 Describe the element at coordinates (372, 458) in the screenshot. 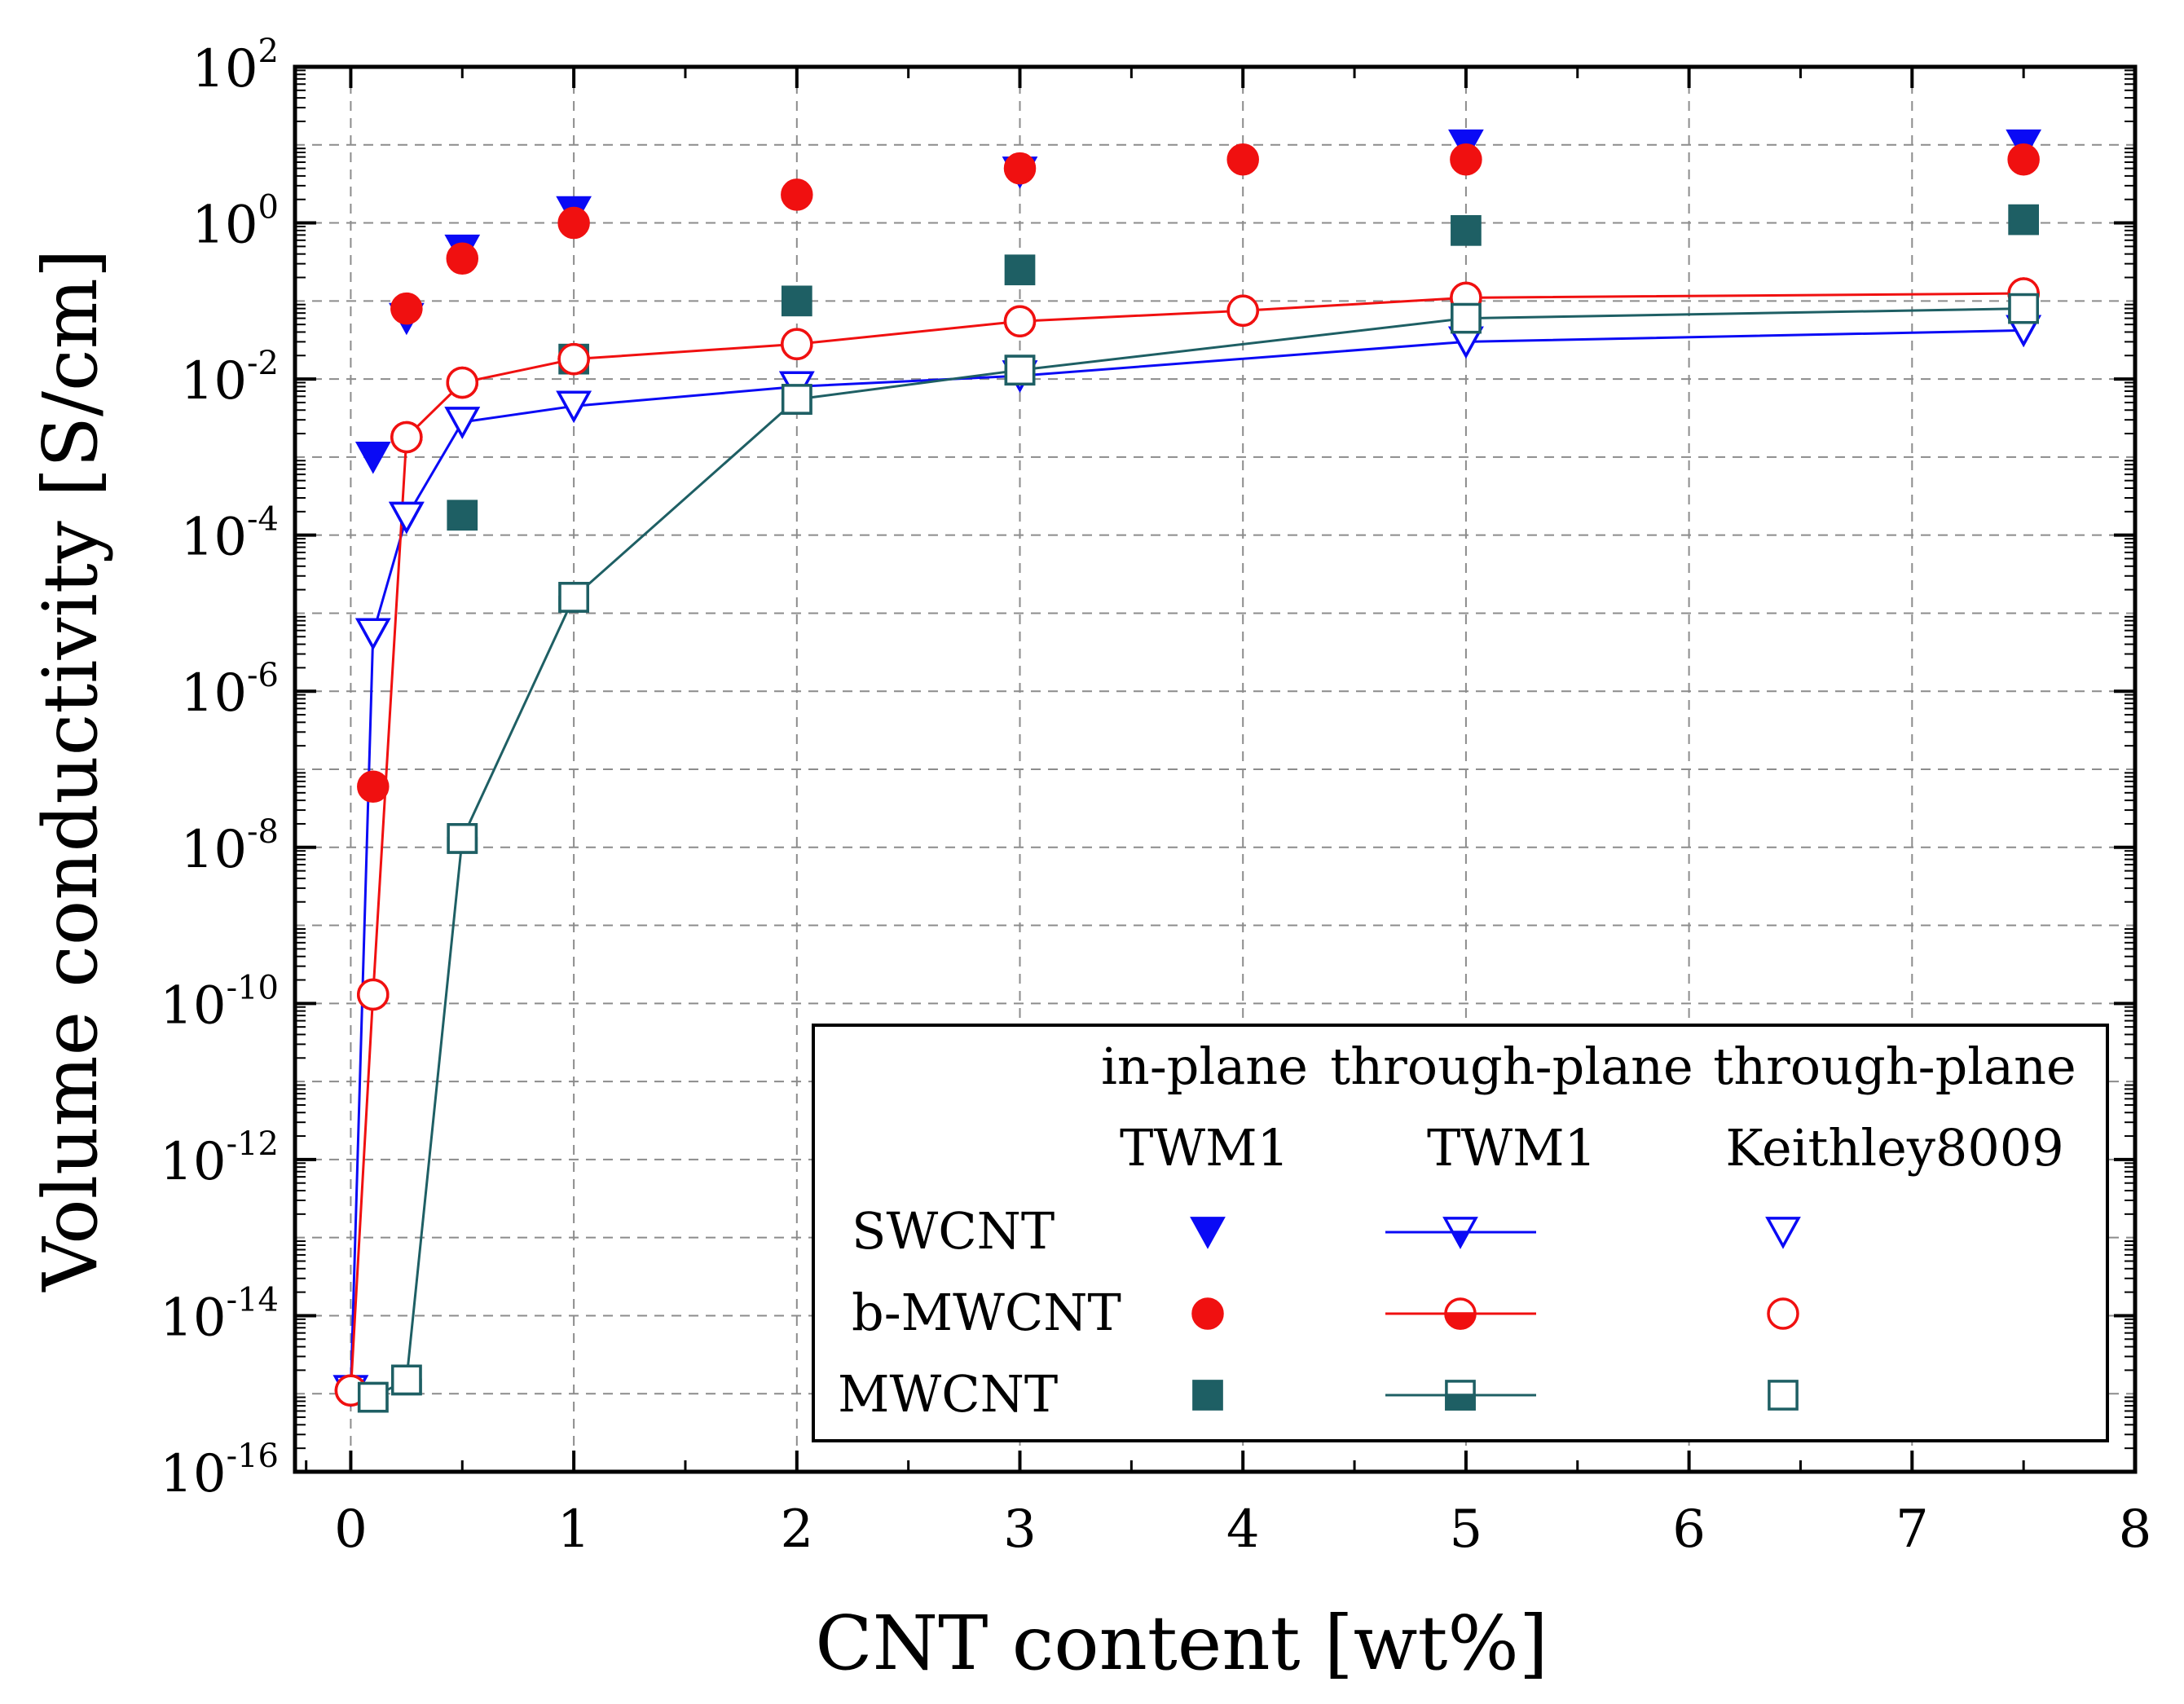

I see `data-point-swcnt-filled` at that location.